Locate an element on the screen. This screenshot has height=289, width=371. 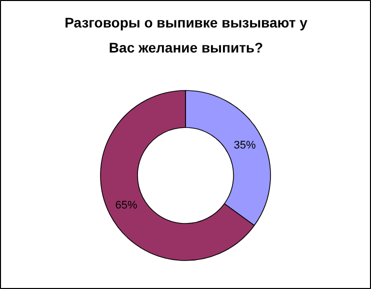
data-label: 35% is located at coordinates (245, 145).